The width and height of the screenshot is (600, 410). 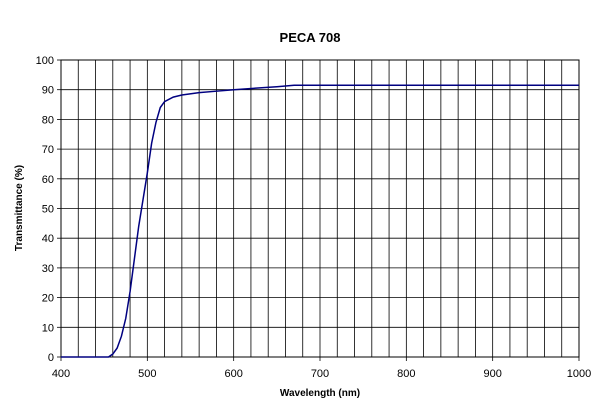 I want to click on y-tick-label: 10, so click(x=48, y=328).